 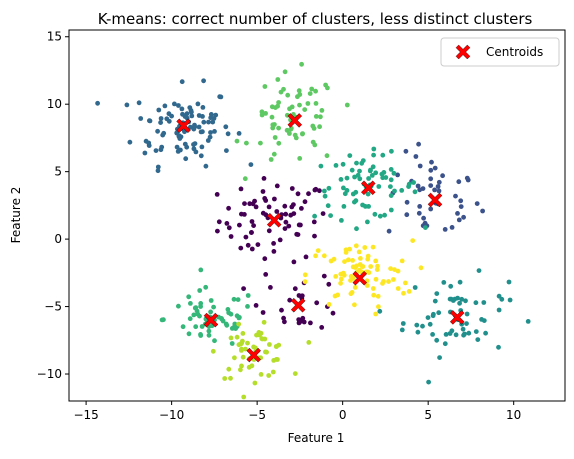 What do you see at coordinates (49, 374) in the screenshot?
I see `y-tick-label: −10` at bounding box center [49, 374].